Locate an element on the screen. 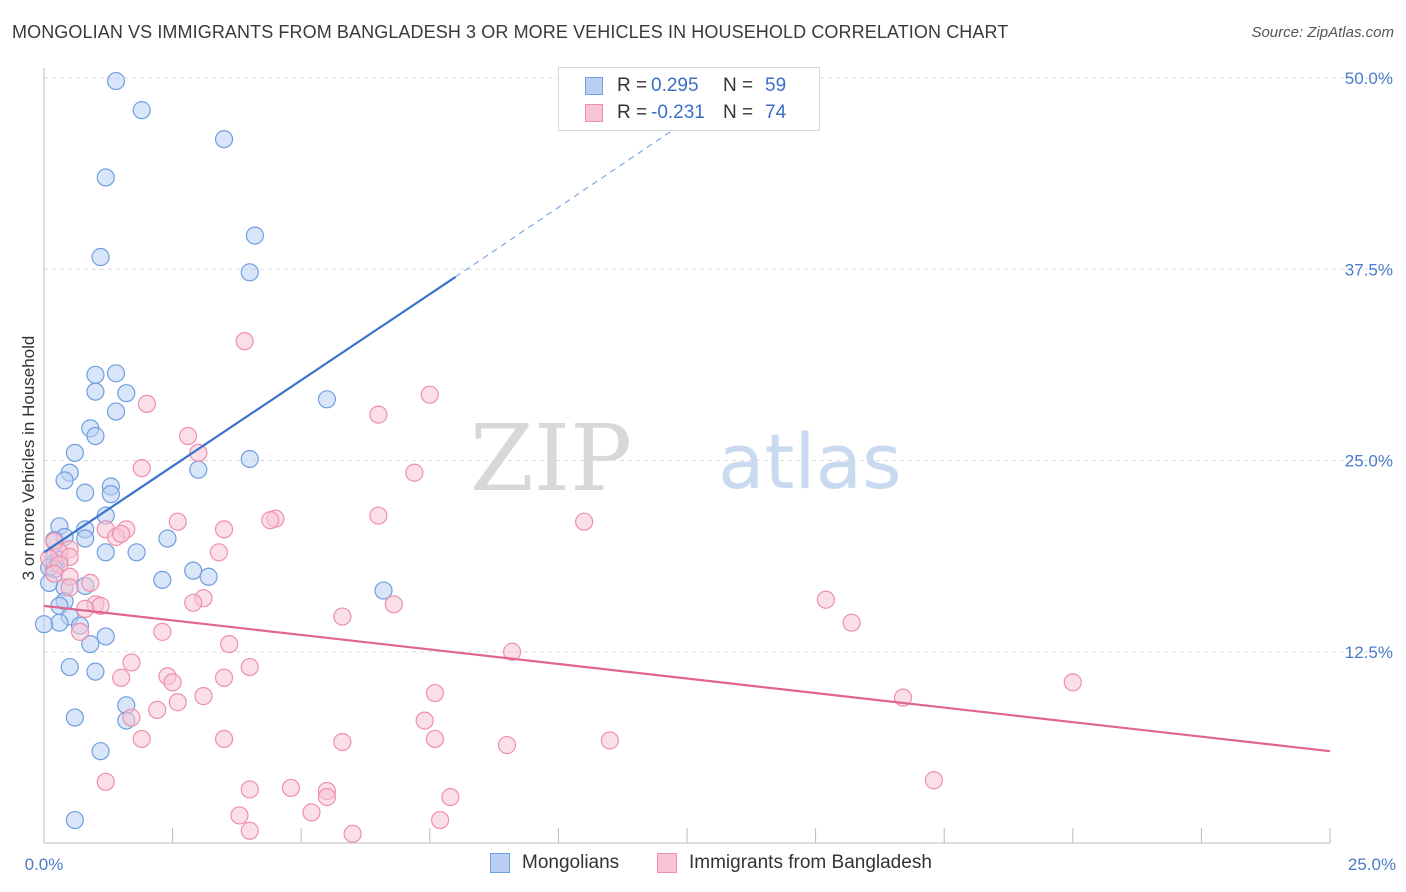 Image resolution: width=1406 pixels, height=892 pixels. series-legend: Mongolians Immigrants from Bangladesh is located at coordinates (703, 865).